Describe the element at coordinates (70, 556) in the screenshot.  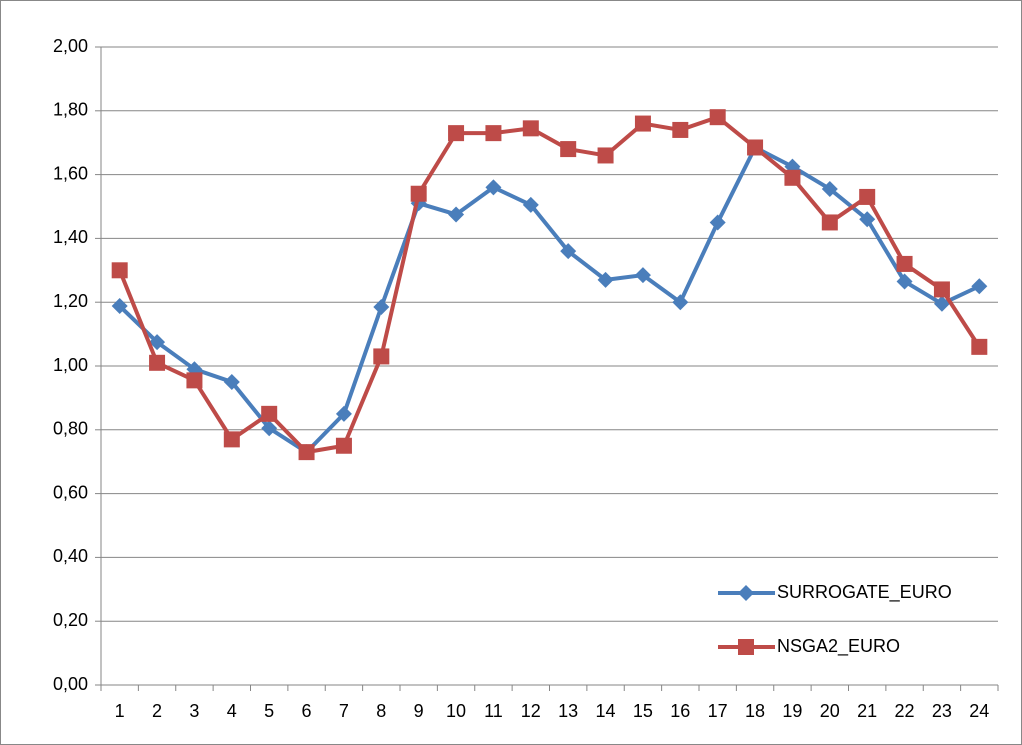
I see `y-tick-label: 0,40` at that location.